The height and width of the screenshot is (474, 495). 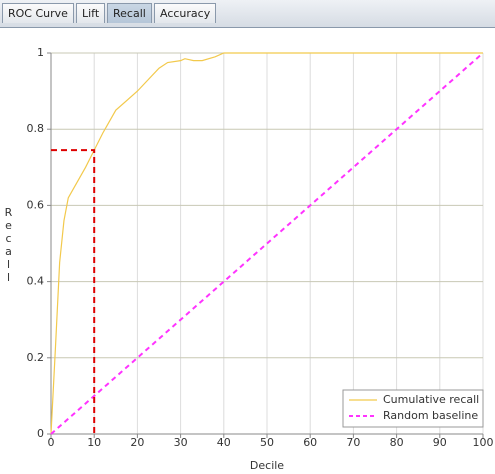 I want to click on x-tick-label: 60, so click(x=310, y=442).